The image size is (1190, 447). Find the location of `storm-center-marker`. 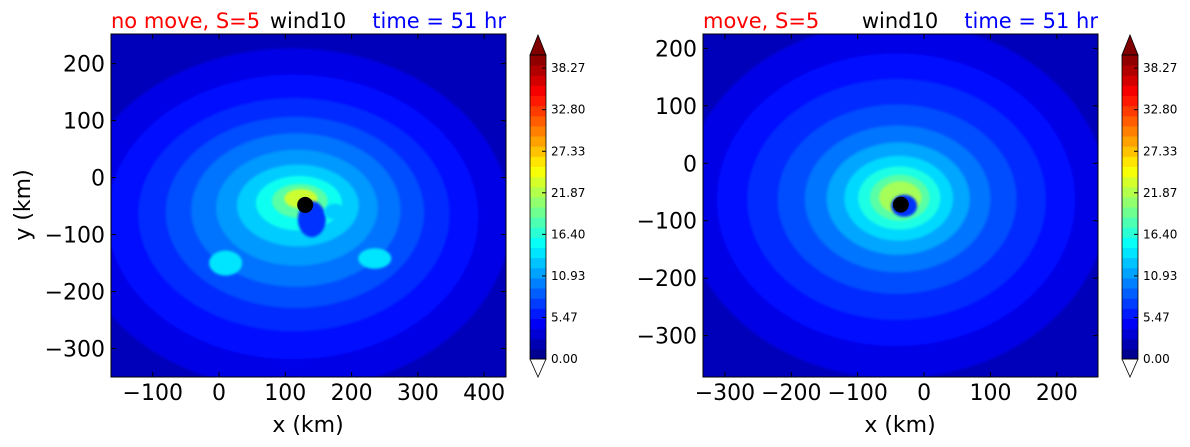

storm-center-marker is located at coordinates (305, 204).